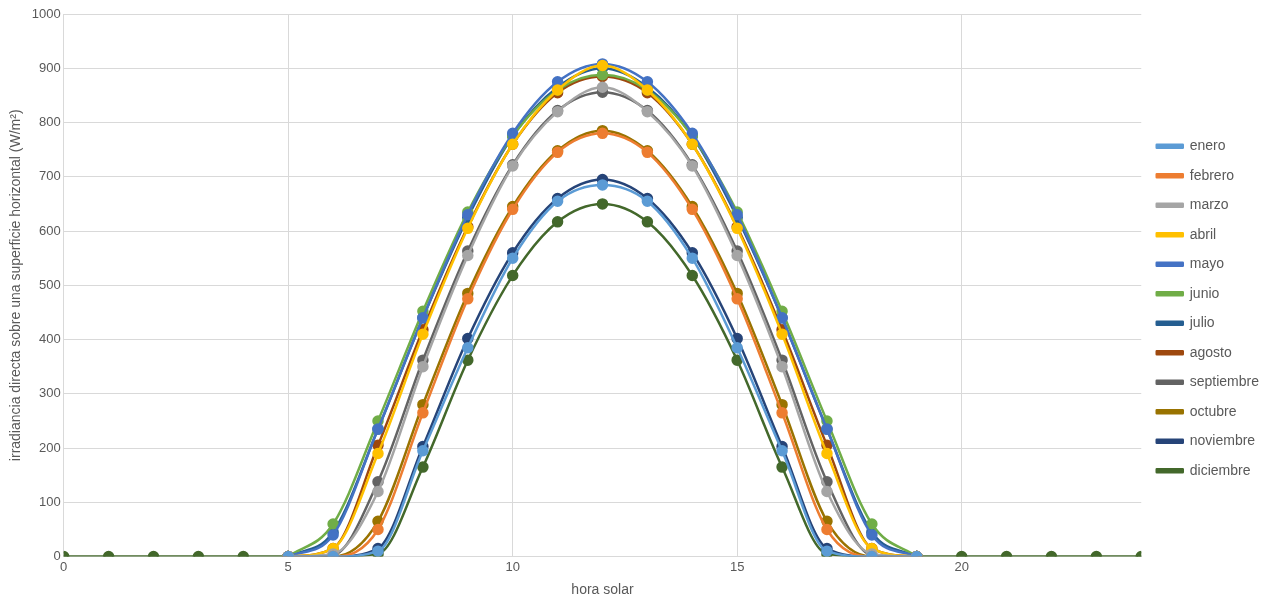 This screenshot has width=1277, height=607. I want to click on y-tick-label: 300, so click(50, 393).